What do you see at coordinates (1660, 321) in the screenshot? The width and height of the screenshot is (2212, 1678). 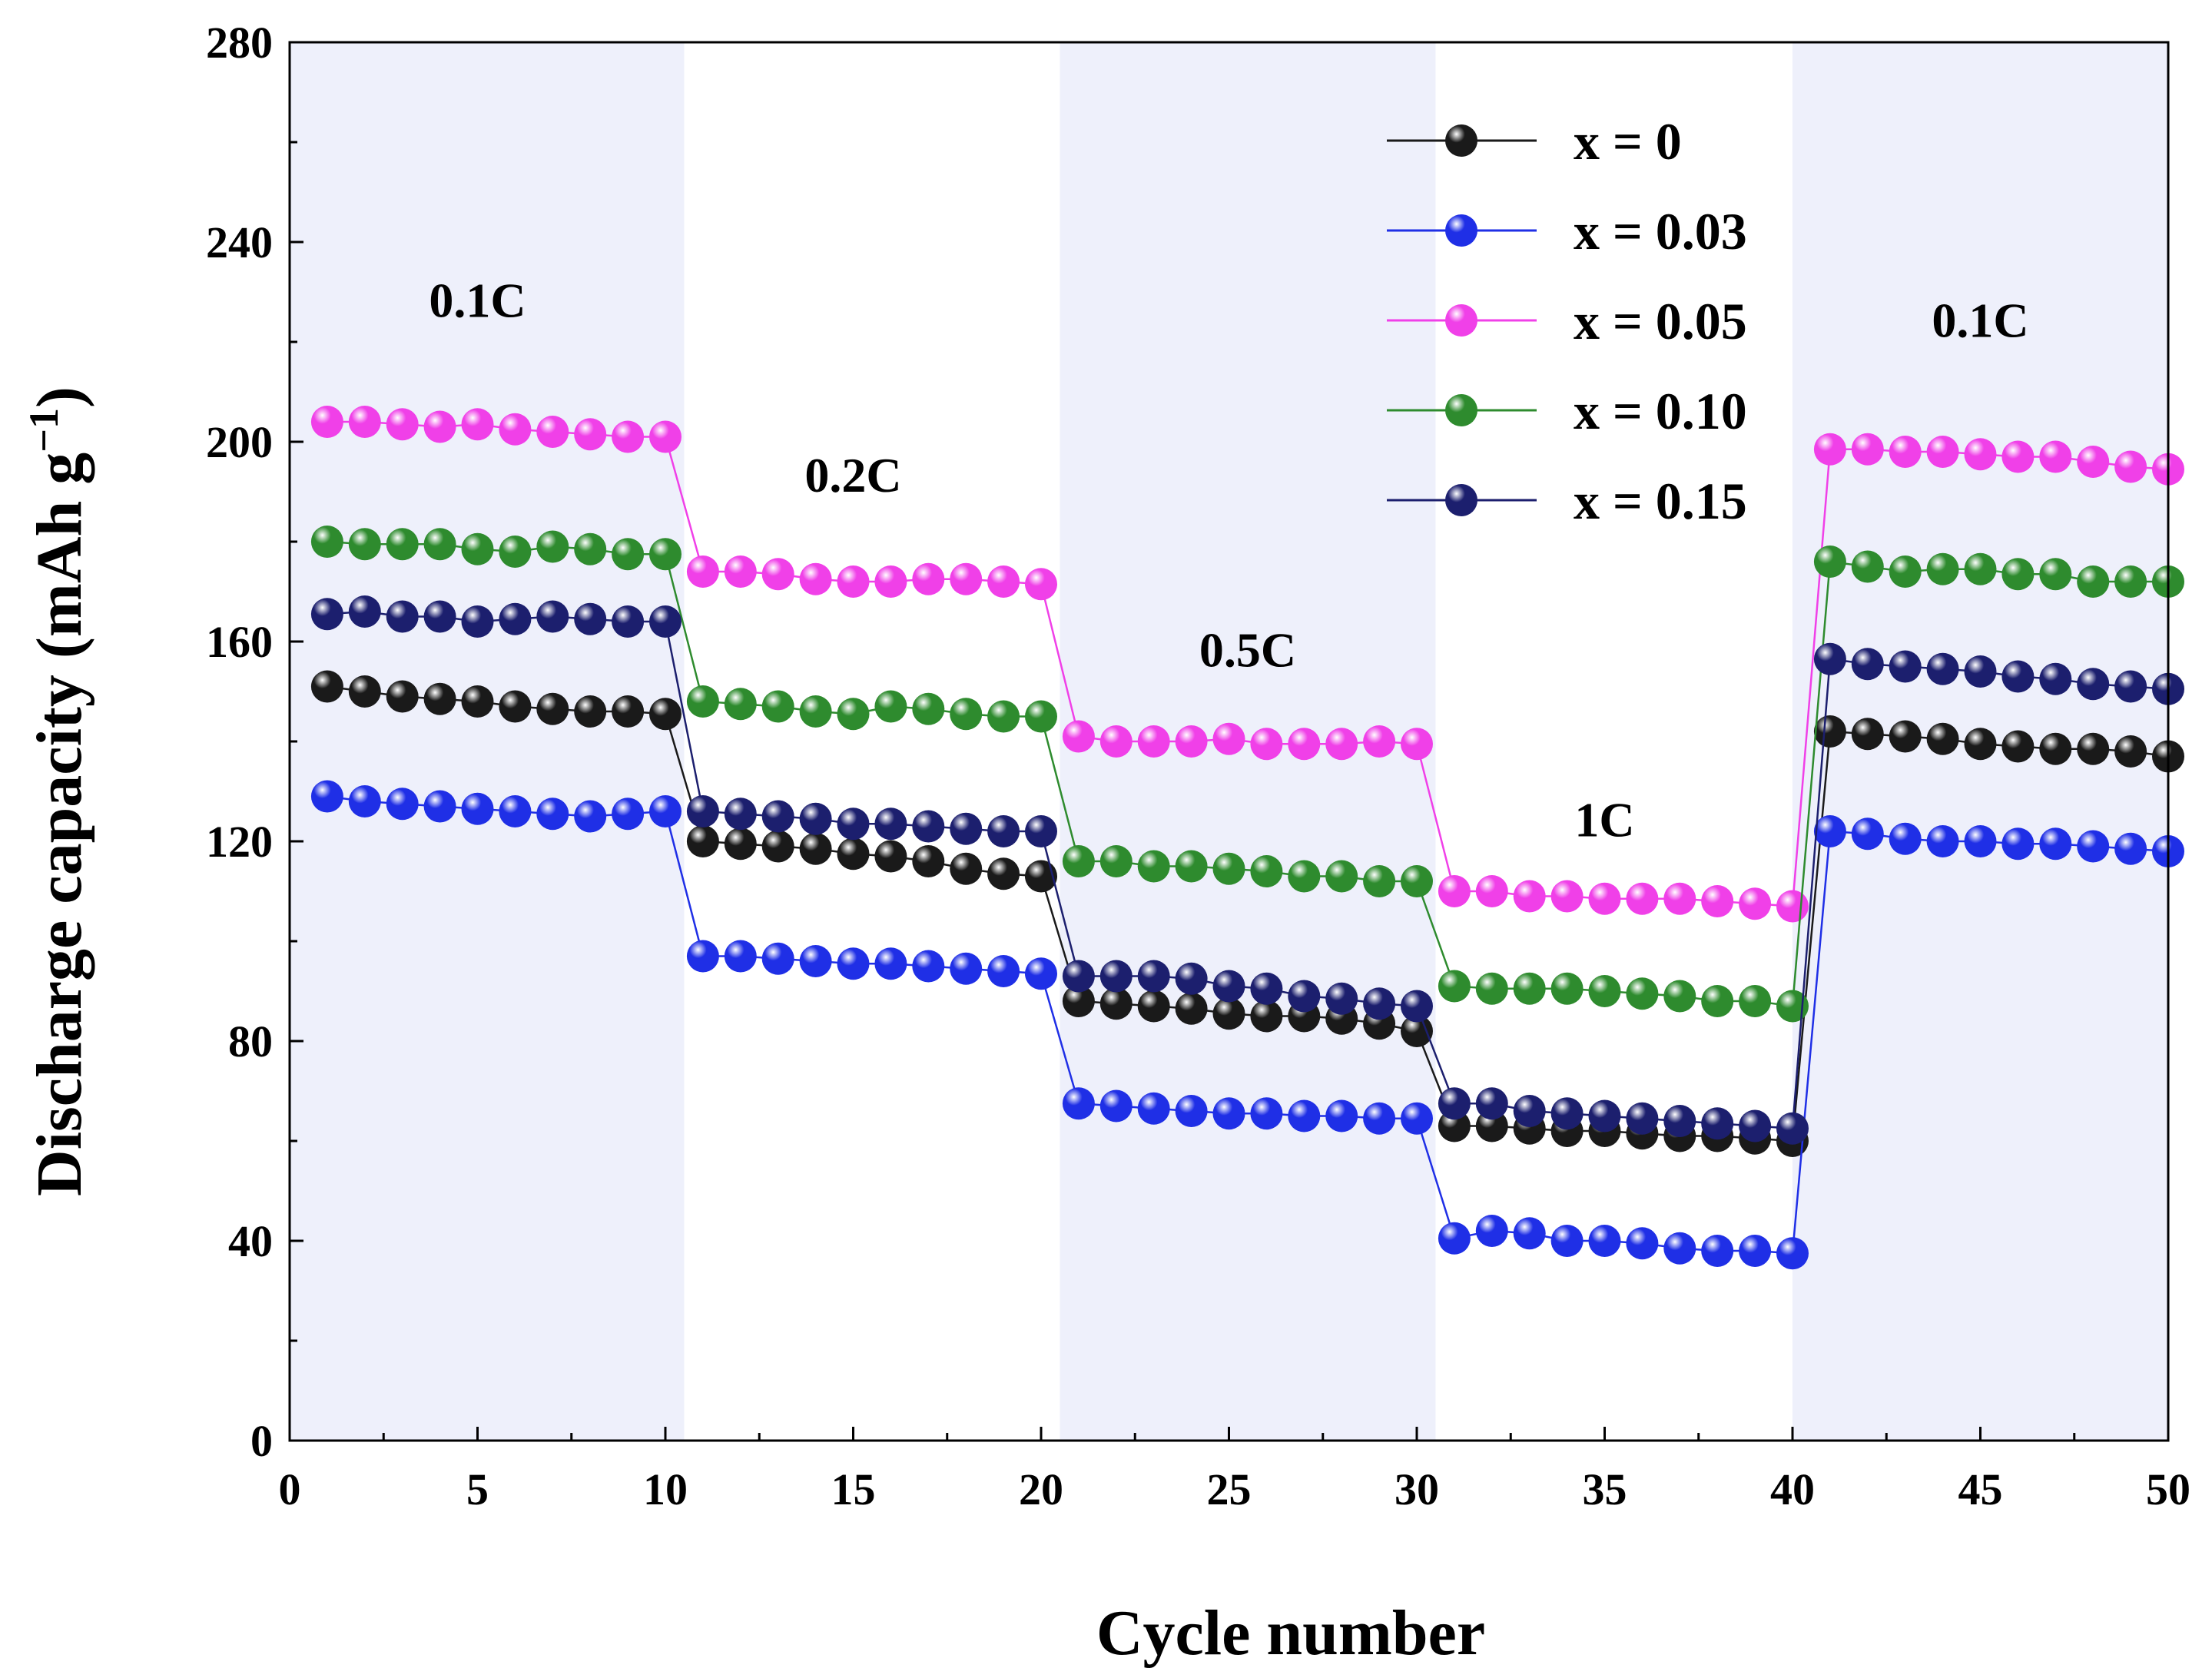 I see `legend-label: x = 0.05` at bounding box center [1660, 321].